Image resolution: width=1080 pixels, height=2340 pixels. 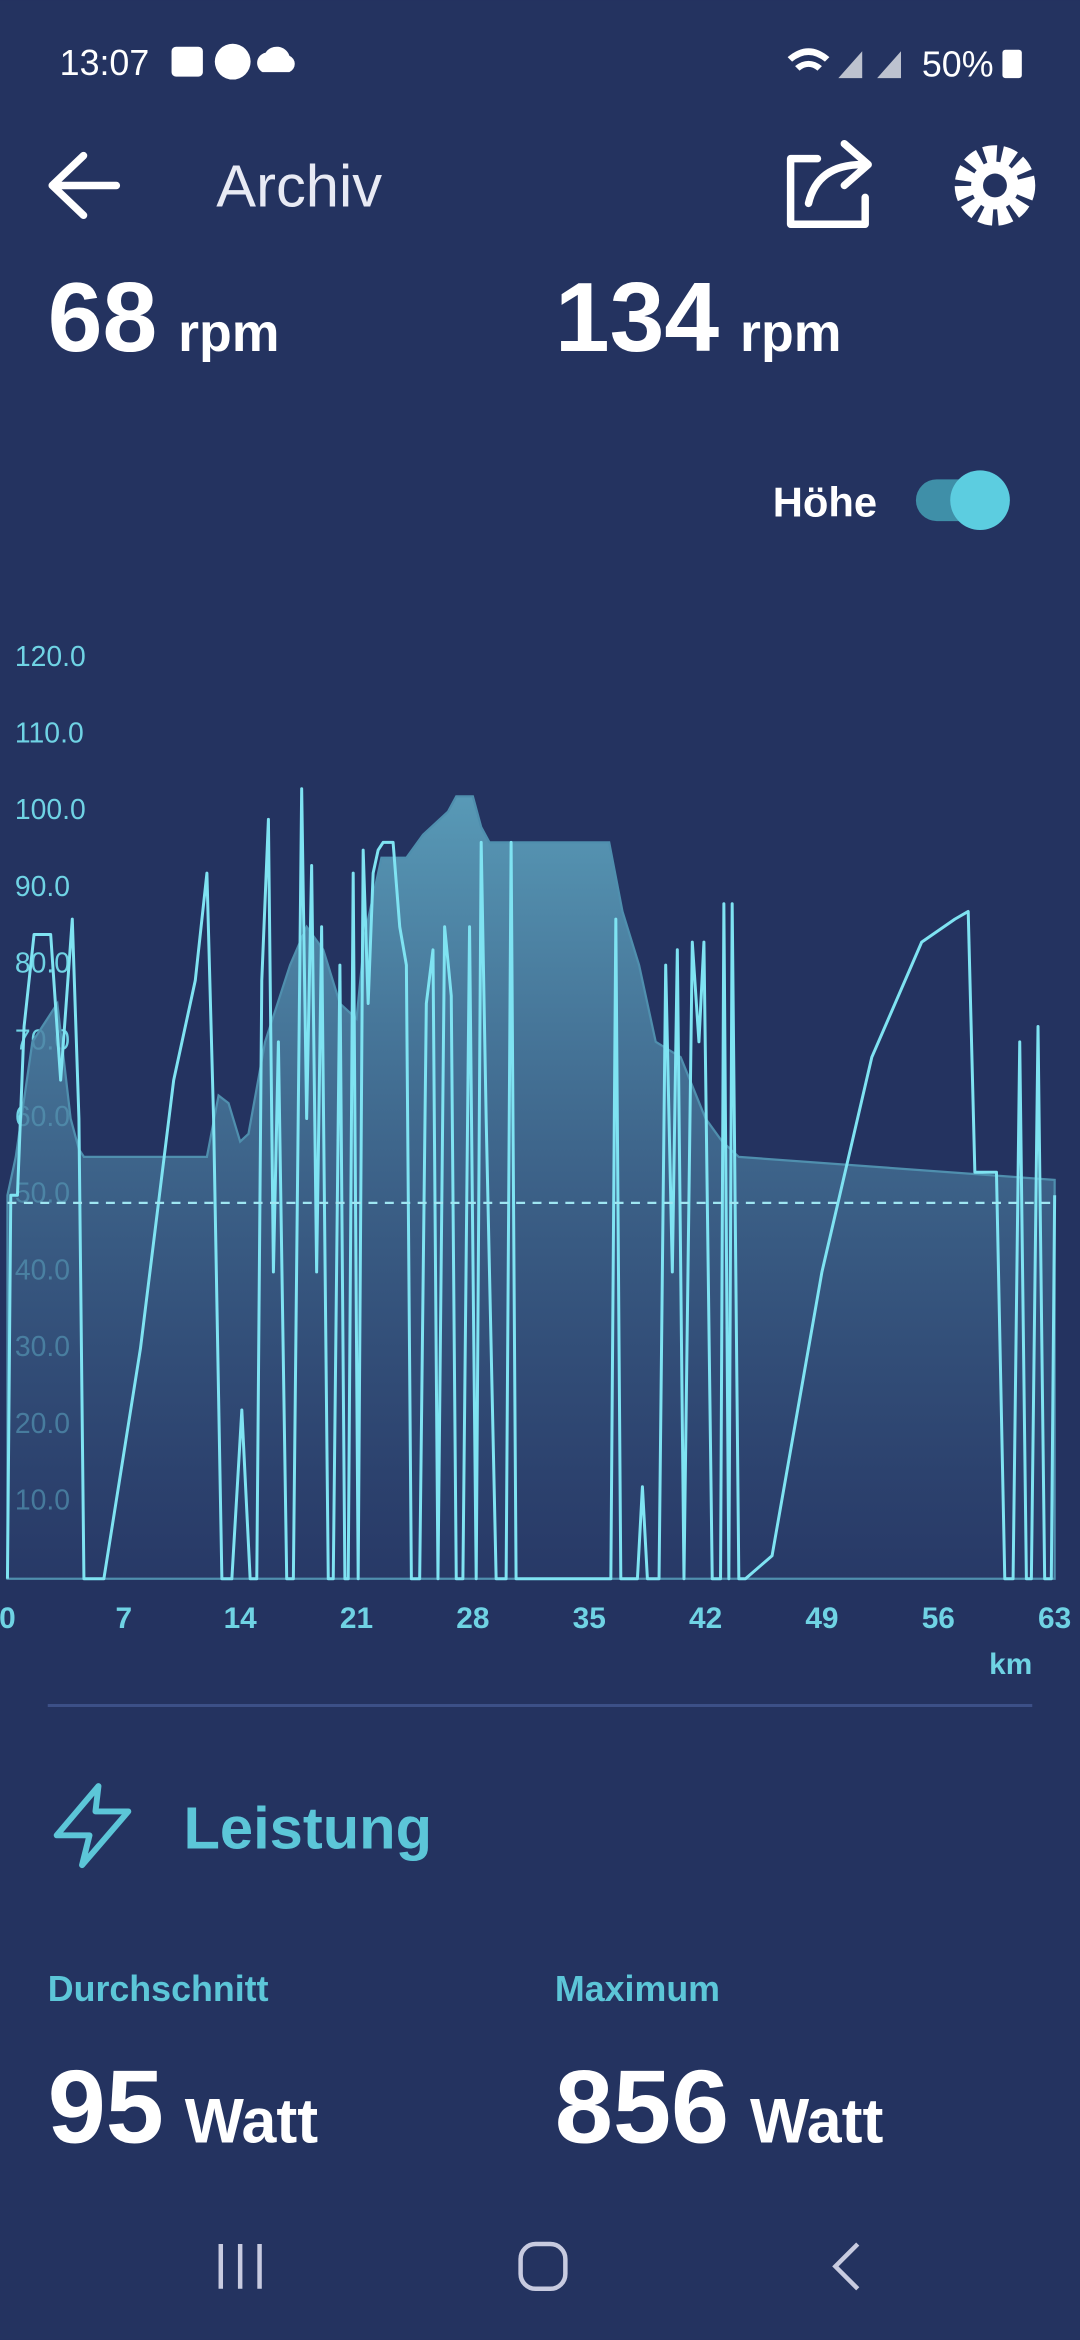 What do you see at coordinates (637, 1989) in the screenshot?
I see `metric-label: Maximum` at bounding box center [637, 1989].